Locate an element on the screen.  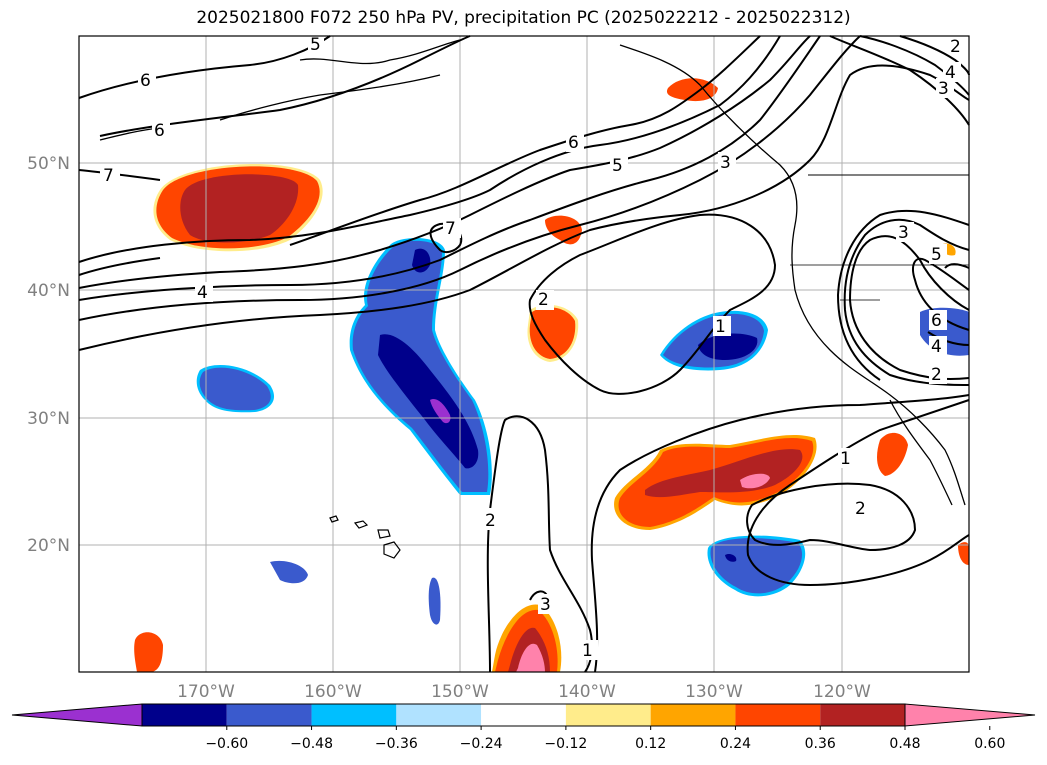
colorbar-tick-label: −0.48 is located at coordinates (311, 744).